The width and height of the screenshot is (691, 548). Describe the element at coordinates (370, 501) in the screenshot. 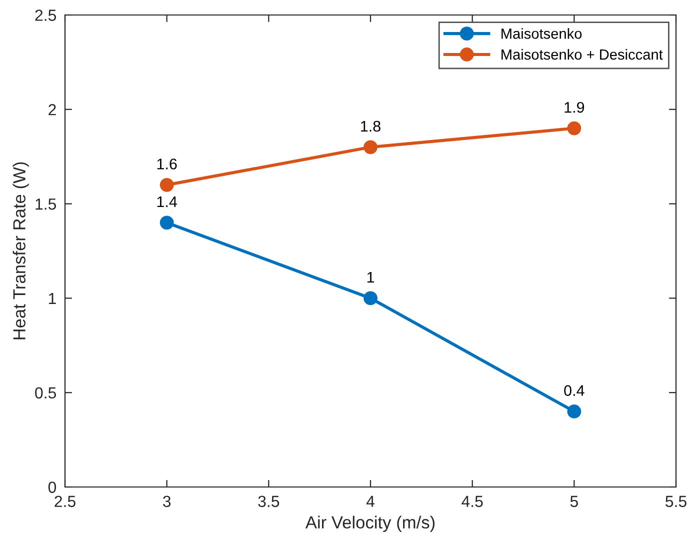

I see `x-tick-label: 4` at that location.